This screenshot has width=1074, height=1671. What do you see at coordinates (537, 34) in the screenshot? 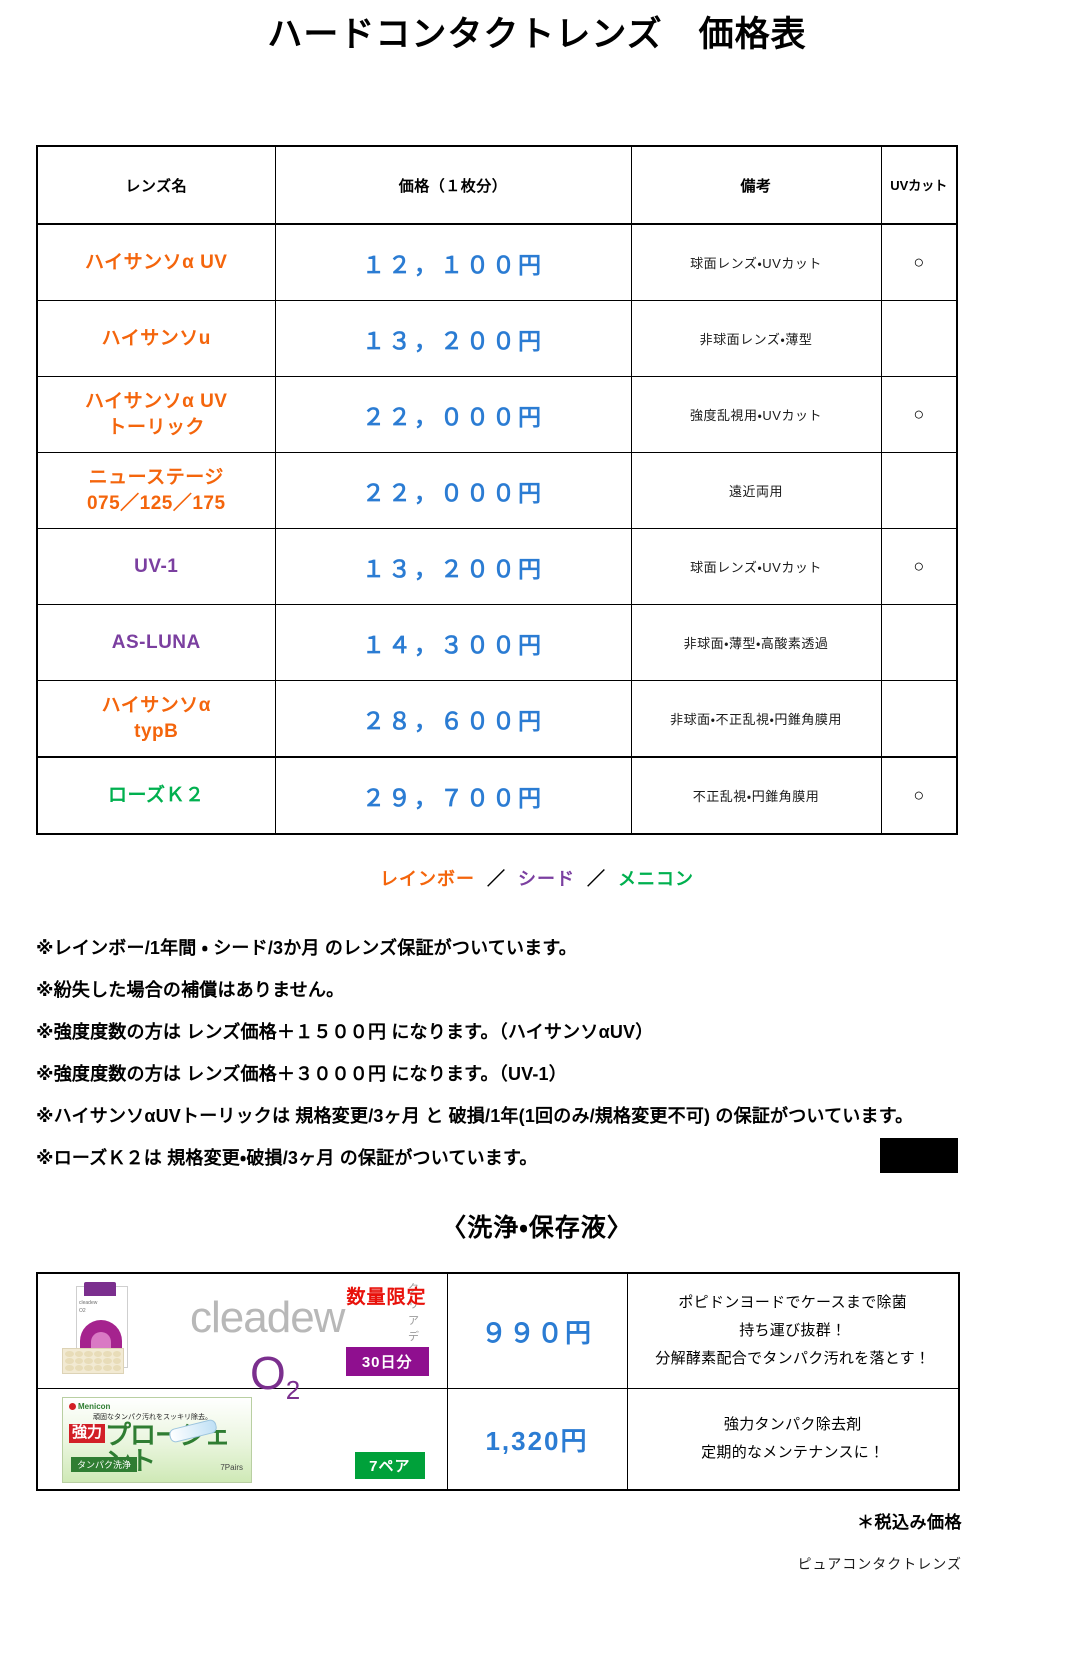
I see `page-title: ハードコンタクトレンズ 価格表` at bounding box center [537, 34].